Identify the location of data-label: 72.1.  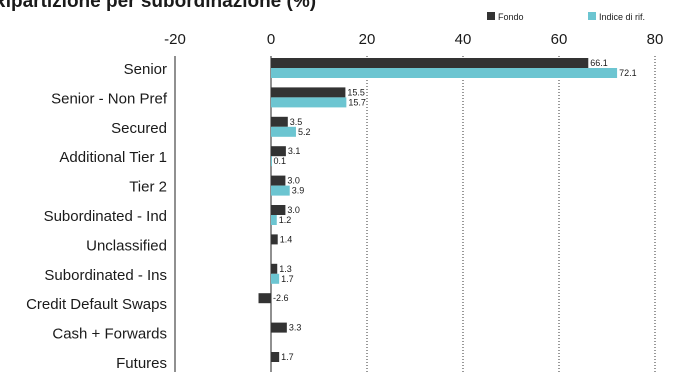
(628, 73).